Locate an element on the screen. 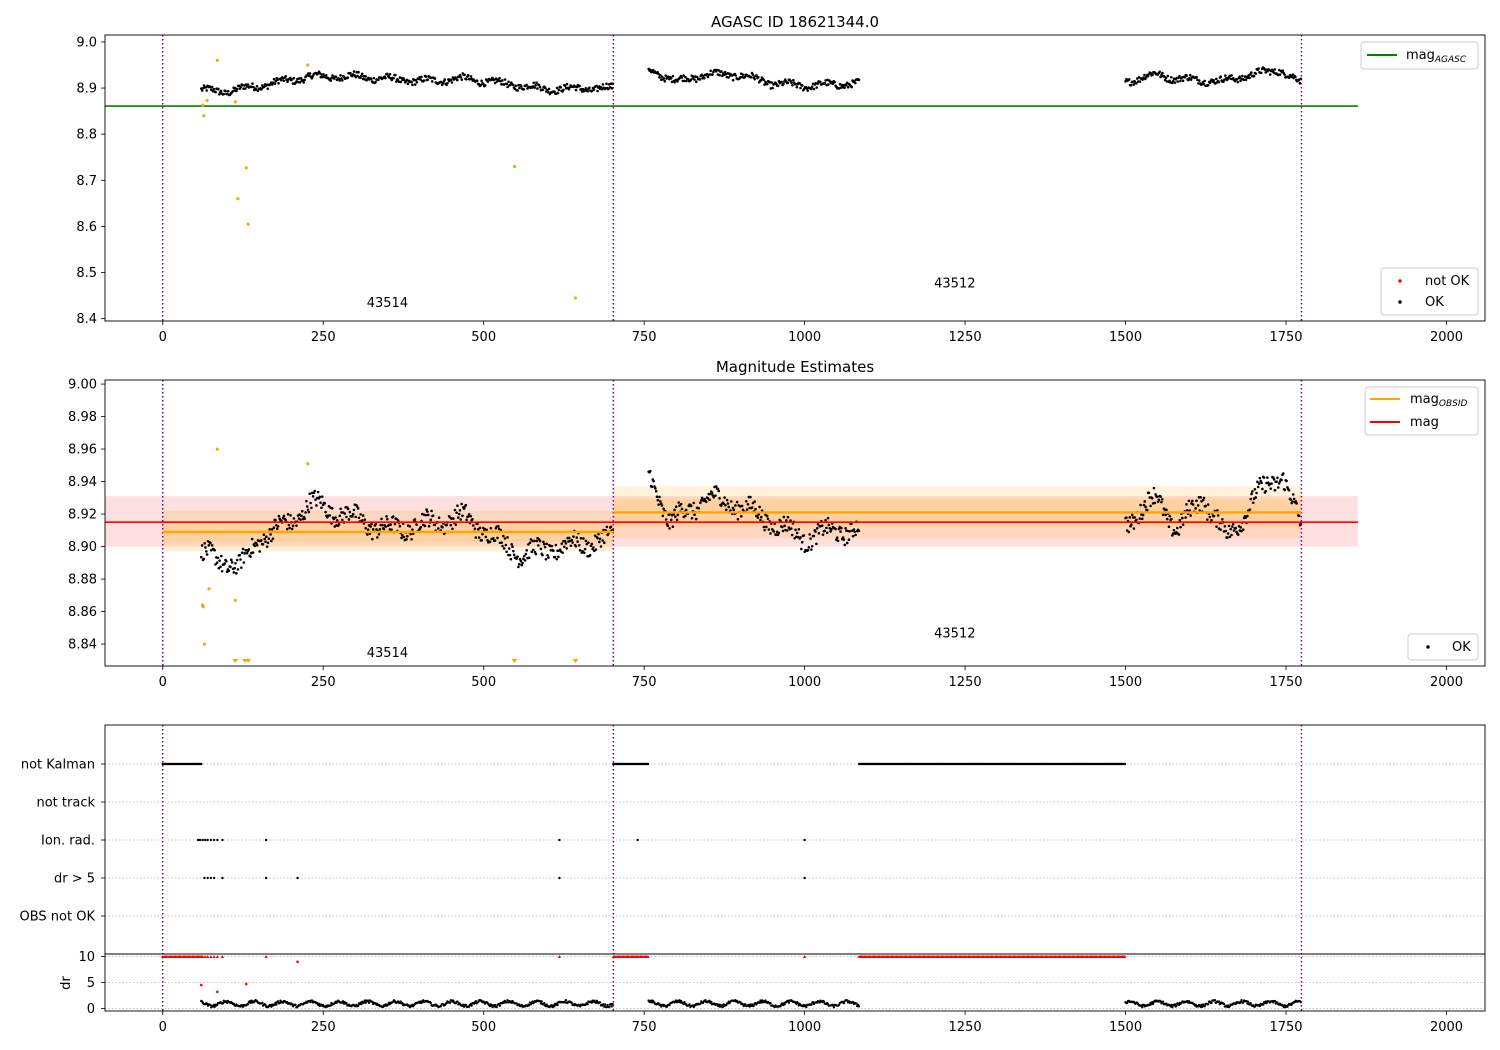 The width and height of the screenshot is (1500, 1050). flagged-point is located at coordinates (217, 60).